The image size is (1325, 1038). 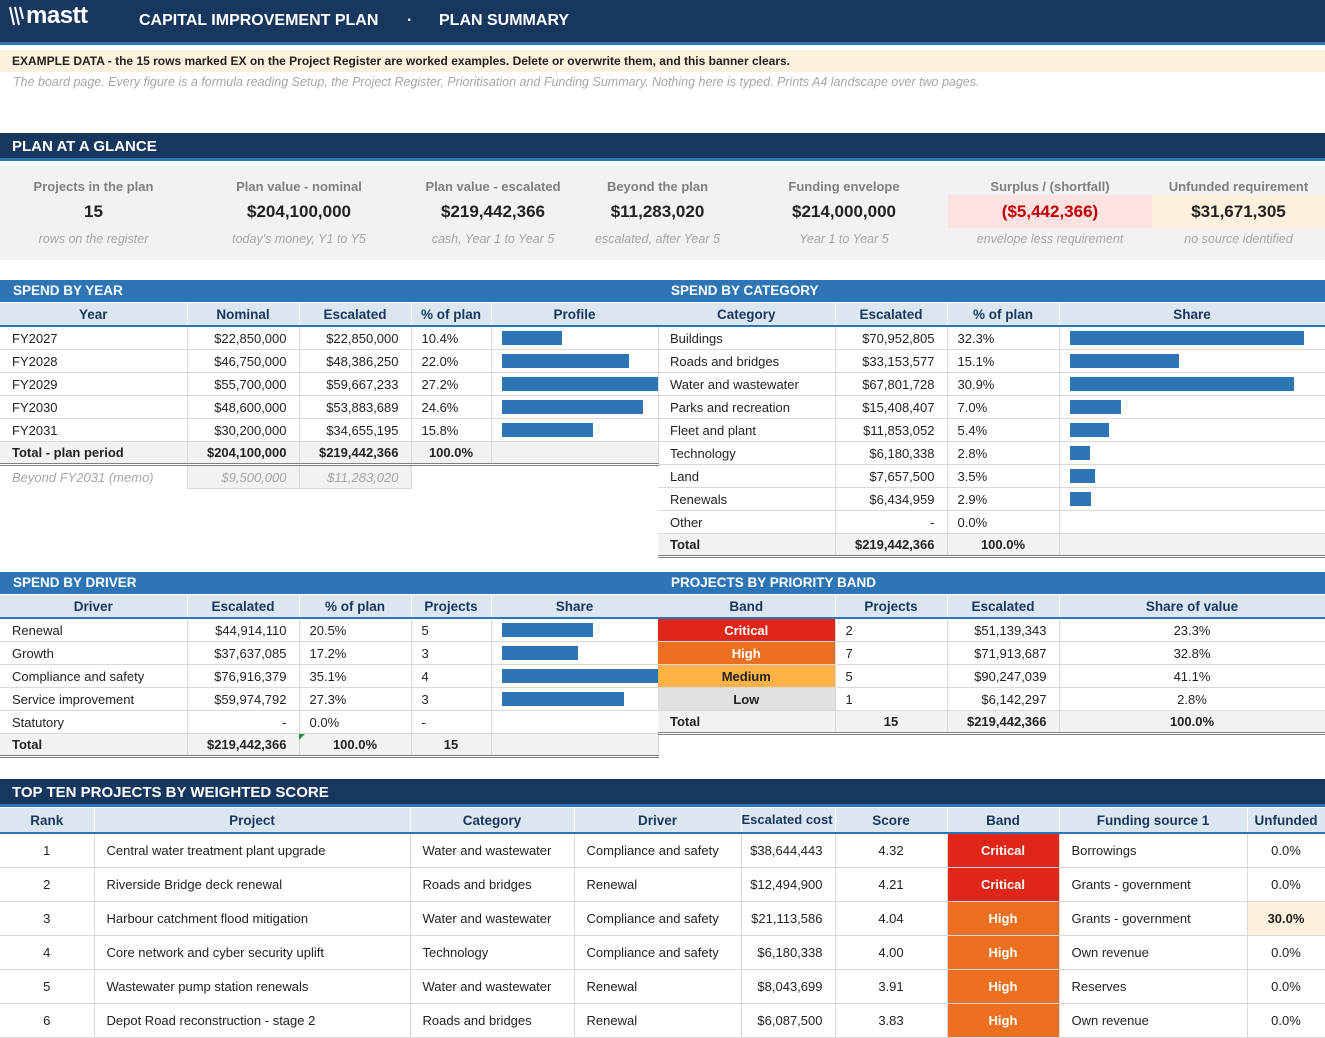 What do you see at coordinates (1003, 384) in the screenshot?
I see `table-cell: 30.9%` at bounding box center [1003, 384].